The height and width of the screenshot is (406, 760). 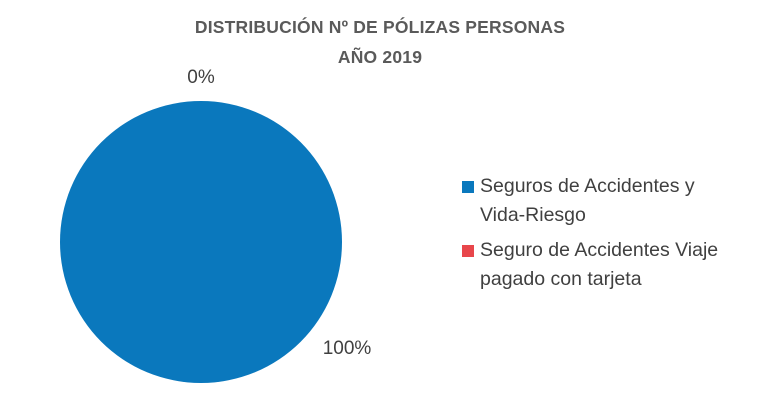 What do you see at coordinates (380, 57) in the screenshot?
I see `chart-subtitle: AÑO 2019` at bounding box center [380, 57].